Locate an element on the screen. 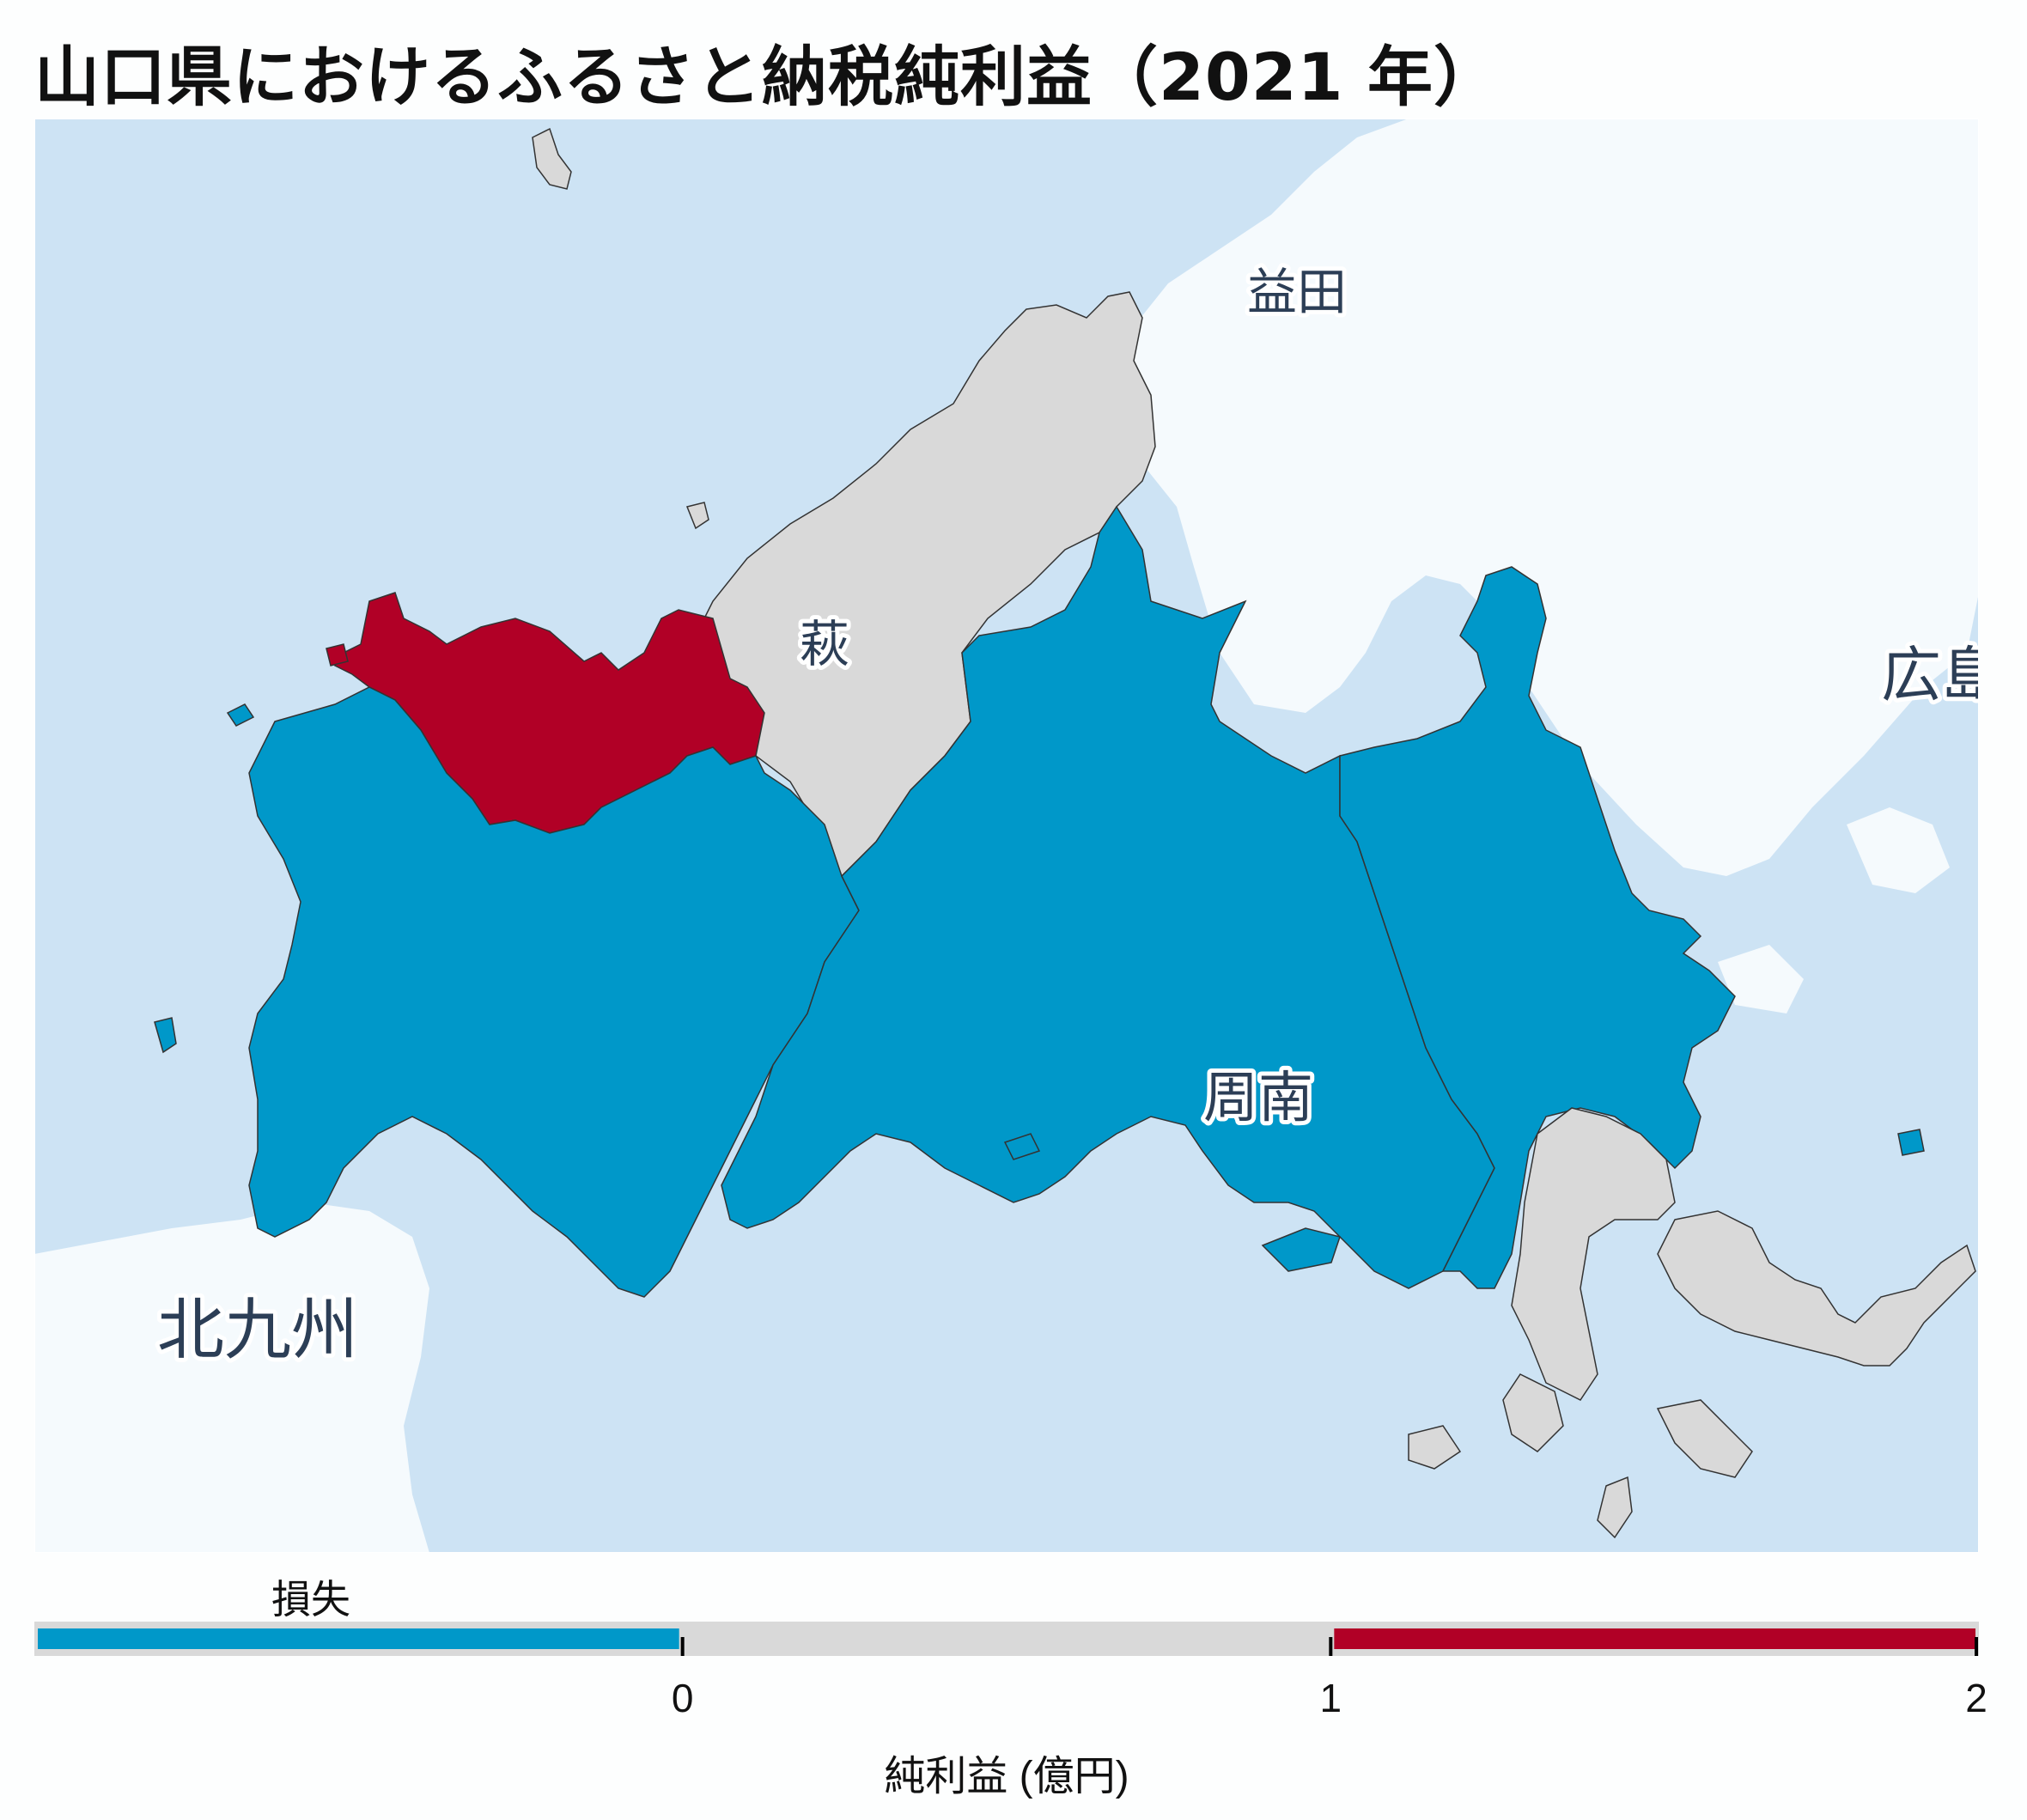 The width and height of the screenshot is (2027, 1820). legend-loss-label: 損失 is located at coordinates (310, 1600).